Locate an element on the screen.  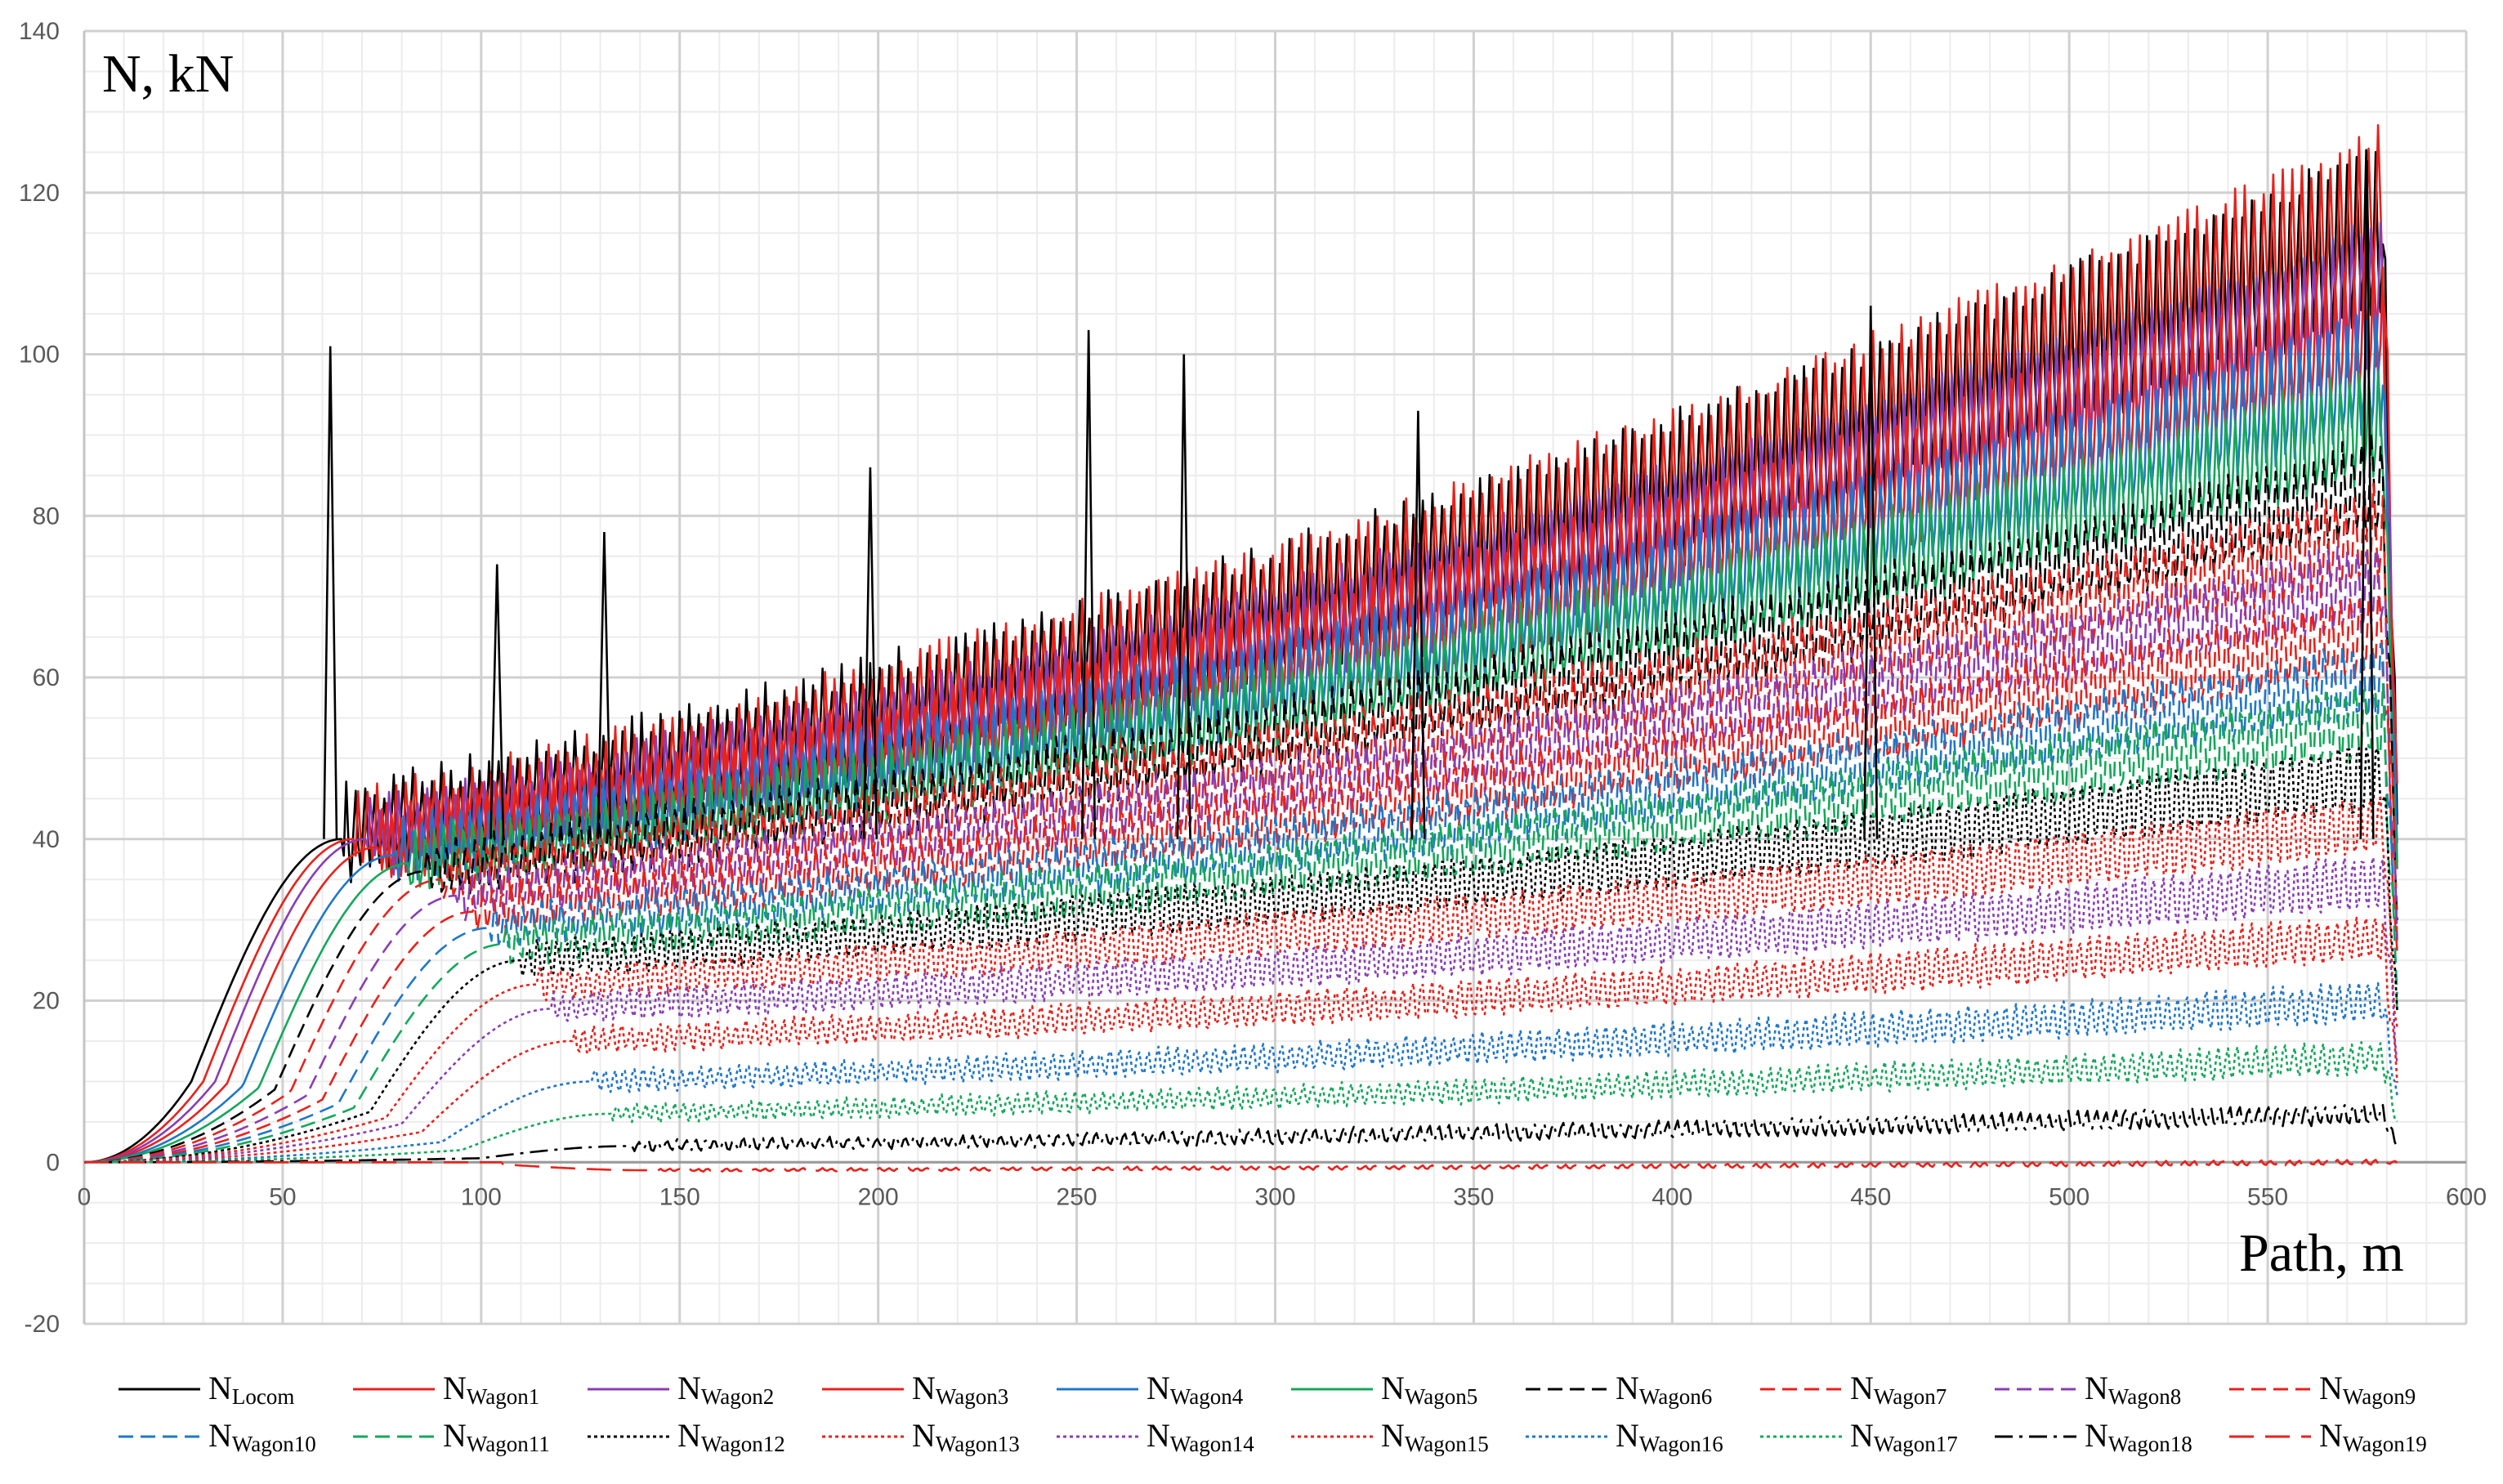
legend-label-subscript: Wagon19 is located at coordinates (2385, 1444).